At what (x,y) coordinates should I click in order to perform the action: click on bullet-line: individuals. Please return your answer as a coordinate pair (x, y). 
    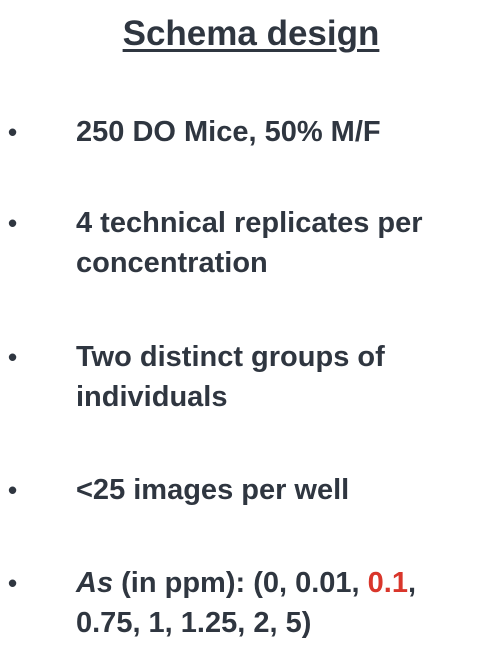
    Looking at the image, I should click on (152, 397).